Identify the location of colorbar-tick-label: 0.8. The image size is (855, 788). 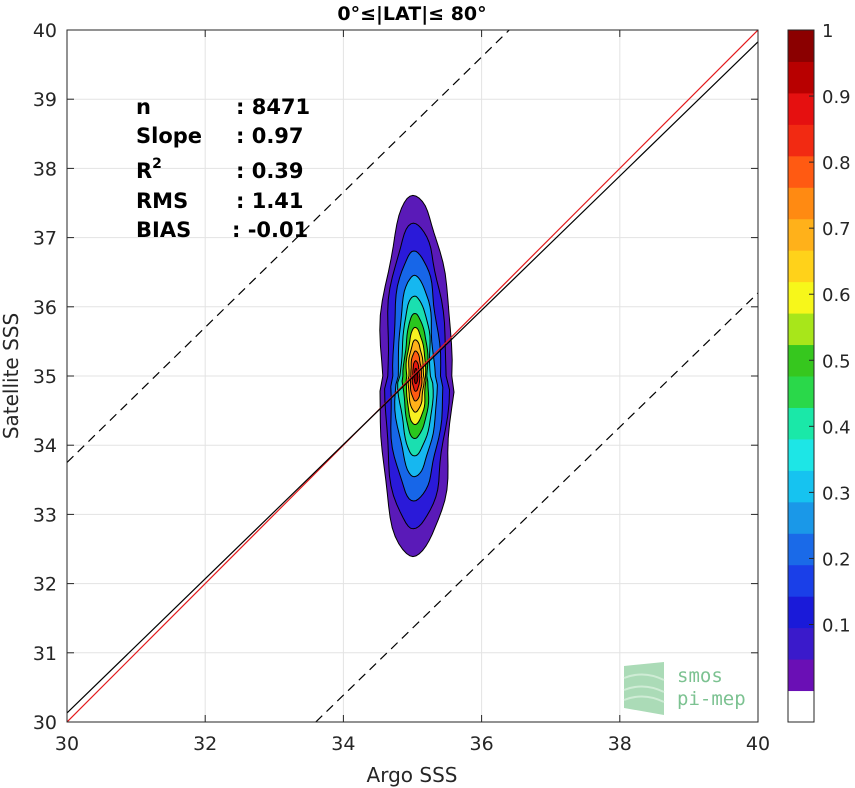
(836, 163).